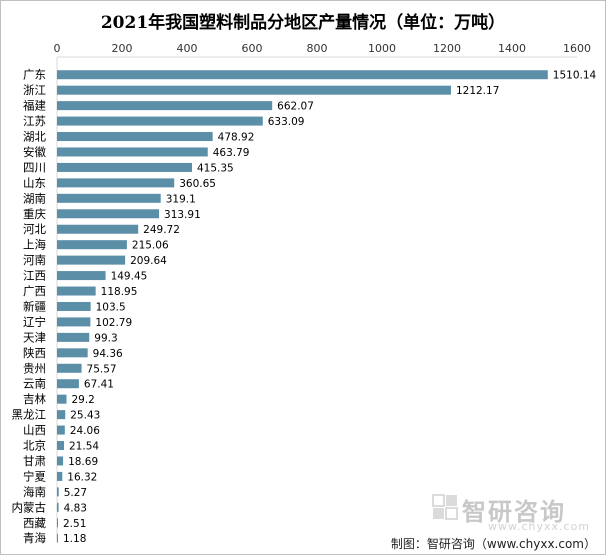 Image resolution: width=606 pixels, height=555 pixels. Describe the element at coordinates (122, 48) in the screenshot. I see `x-tick-label: 200` at that location.